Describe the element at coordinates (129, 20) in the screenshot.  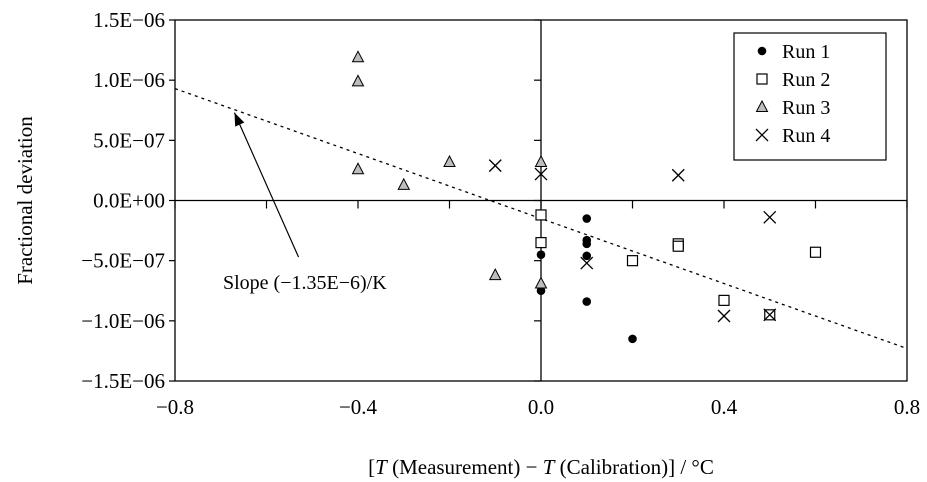
I see `y-tick-label: 1.5E−06` at that location.